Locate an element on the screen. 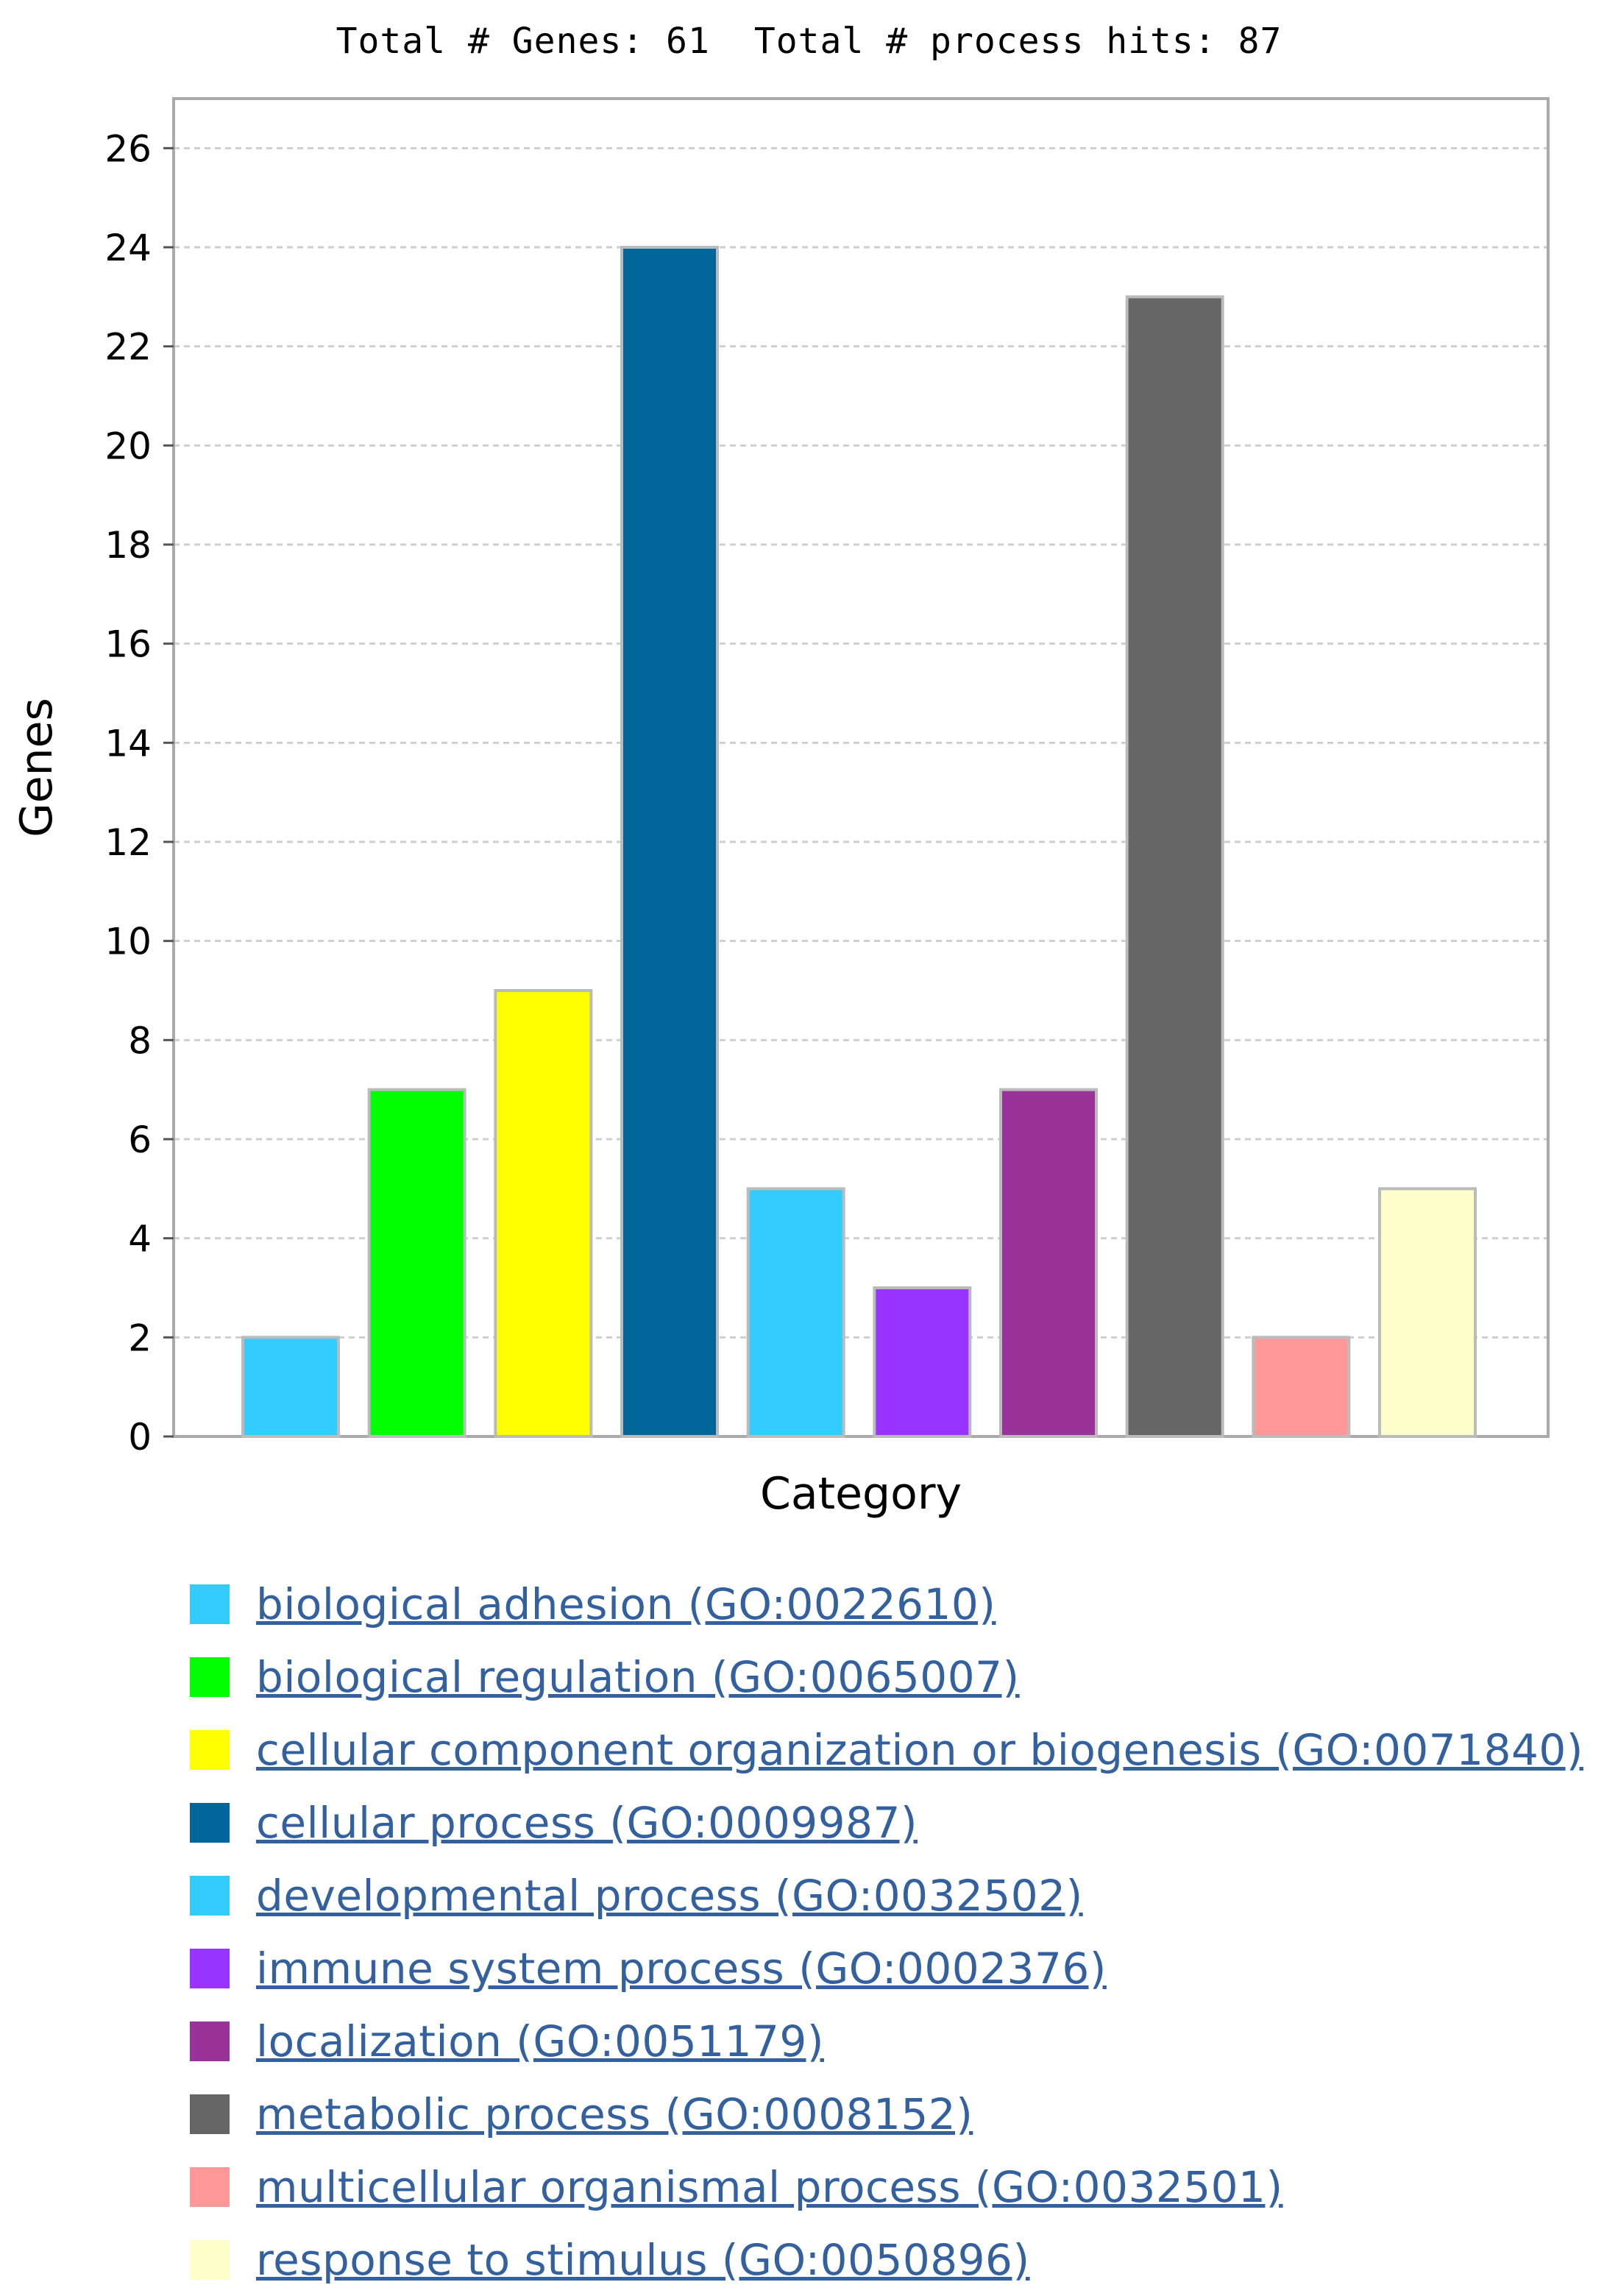 The width and height of the screenshot is (1618, 2296). legend-item: metabolic process (GO:0008152) is located at coordinates (904, 2113).